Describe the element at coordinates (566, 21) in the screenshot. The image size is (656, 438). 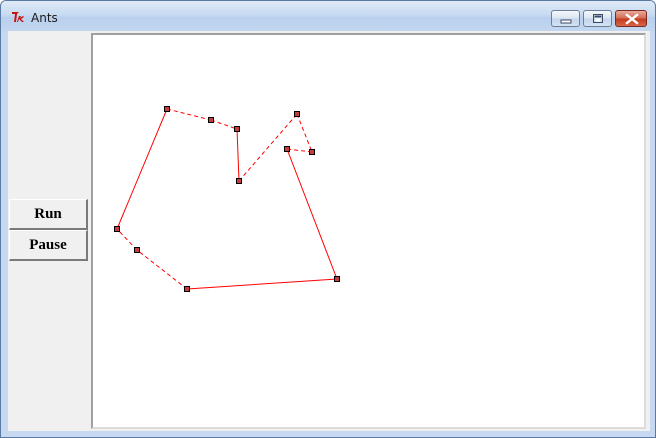
I see `minimize-icon` at that location.